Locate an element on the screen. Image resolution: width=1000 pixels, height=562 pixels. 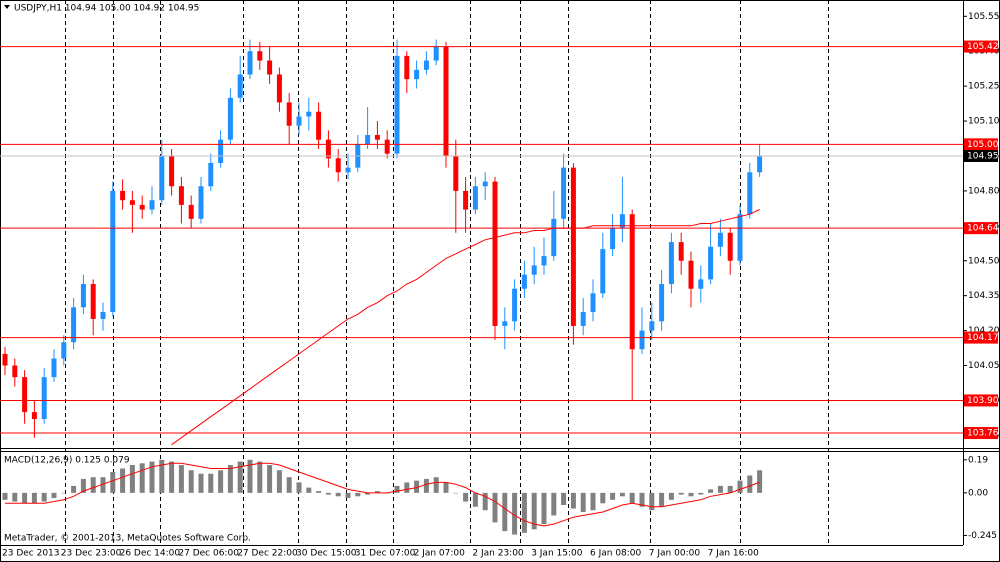
level-label: 103.76 is located at coordinates (983, 434).